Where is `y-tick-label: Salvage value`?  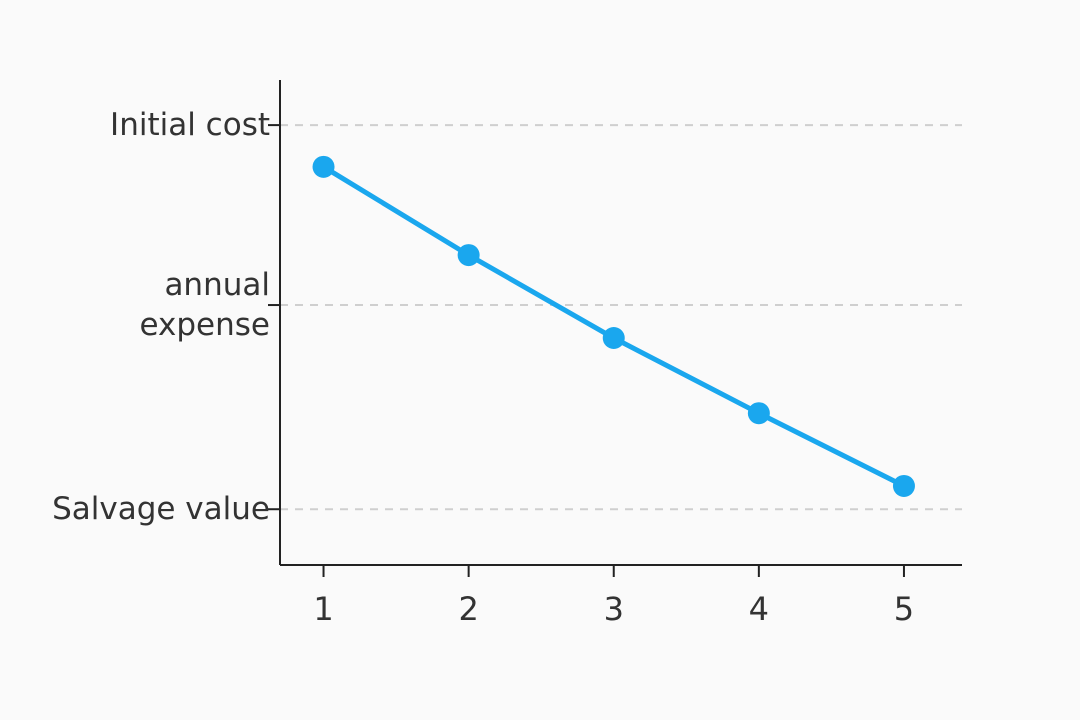 y-tick-label: Salvage value is located at coordinates (161, 509).